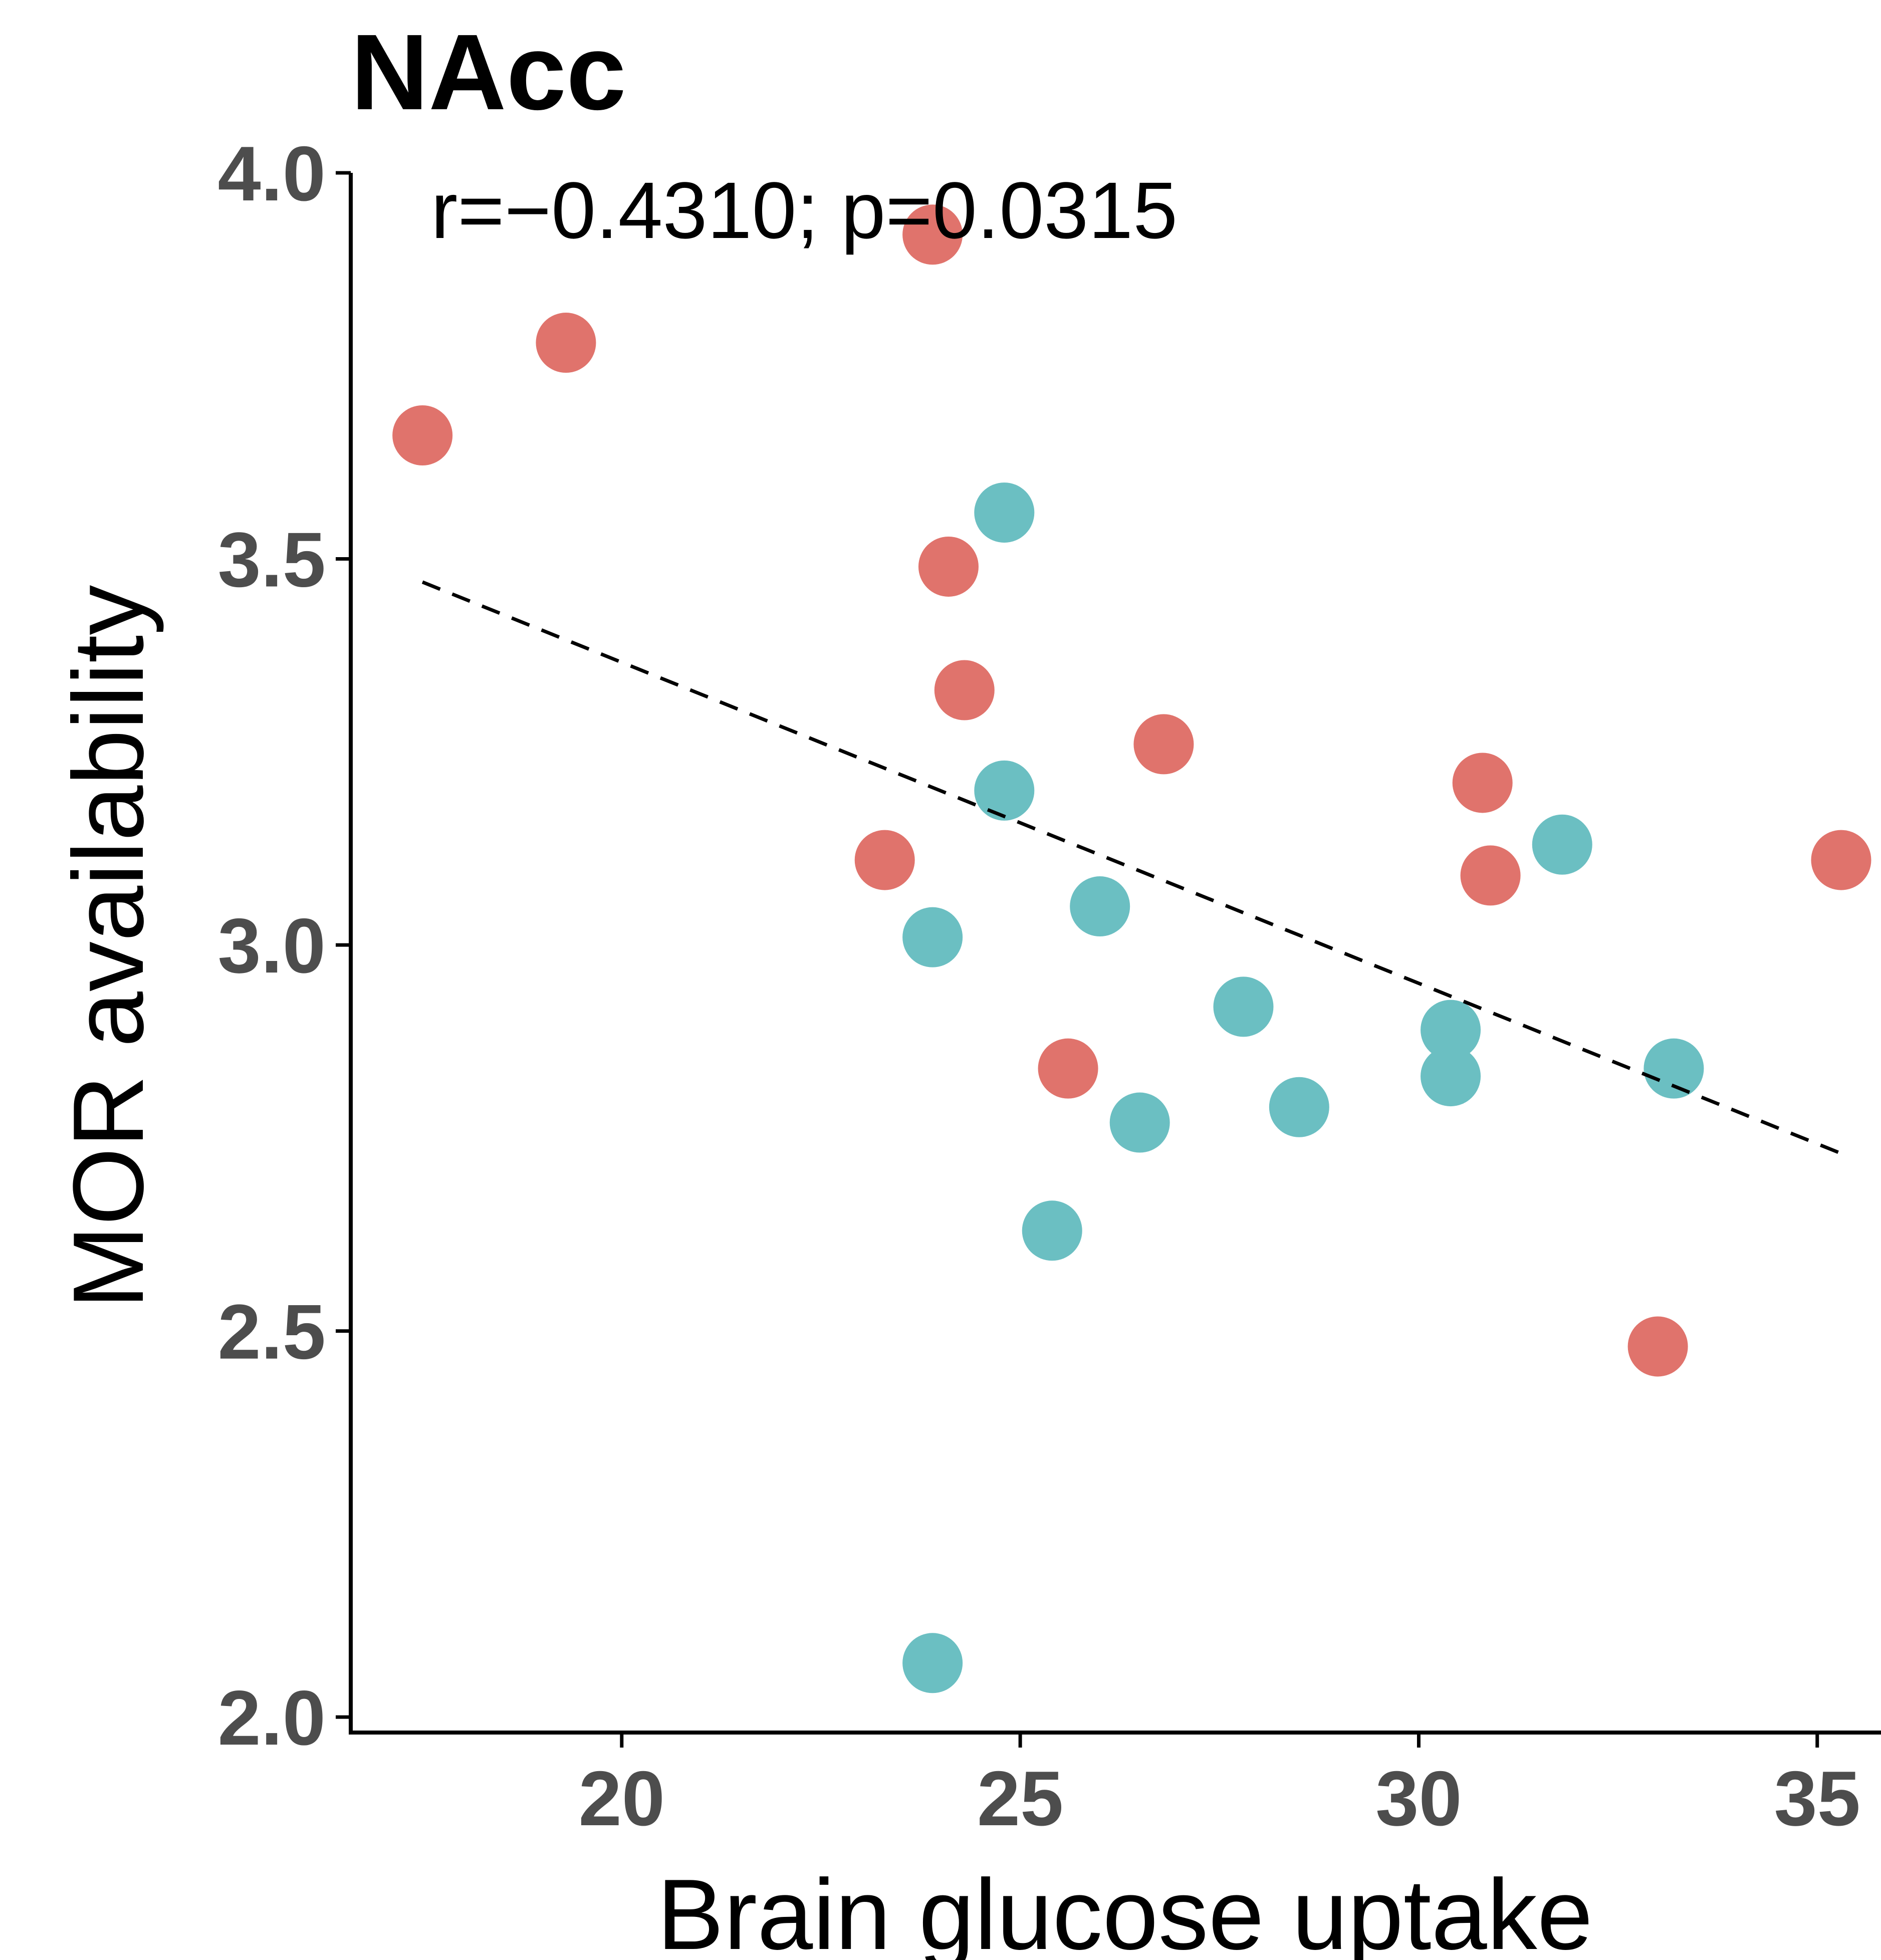 This screenshot has width=1881, height=1960. I want to click on x-axis-ticks: 20 25 30 35, so click(1219, 1787).